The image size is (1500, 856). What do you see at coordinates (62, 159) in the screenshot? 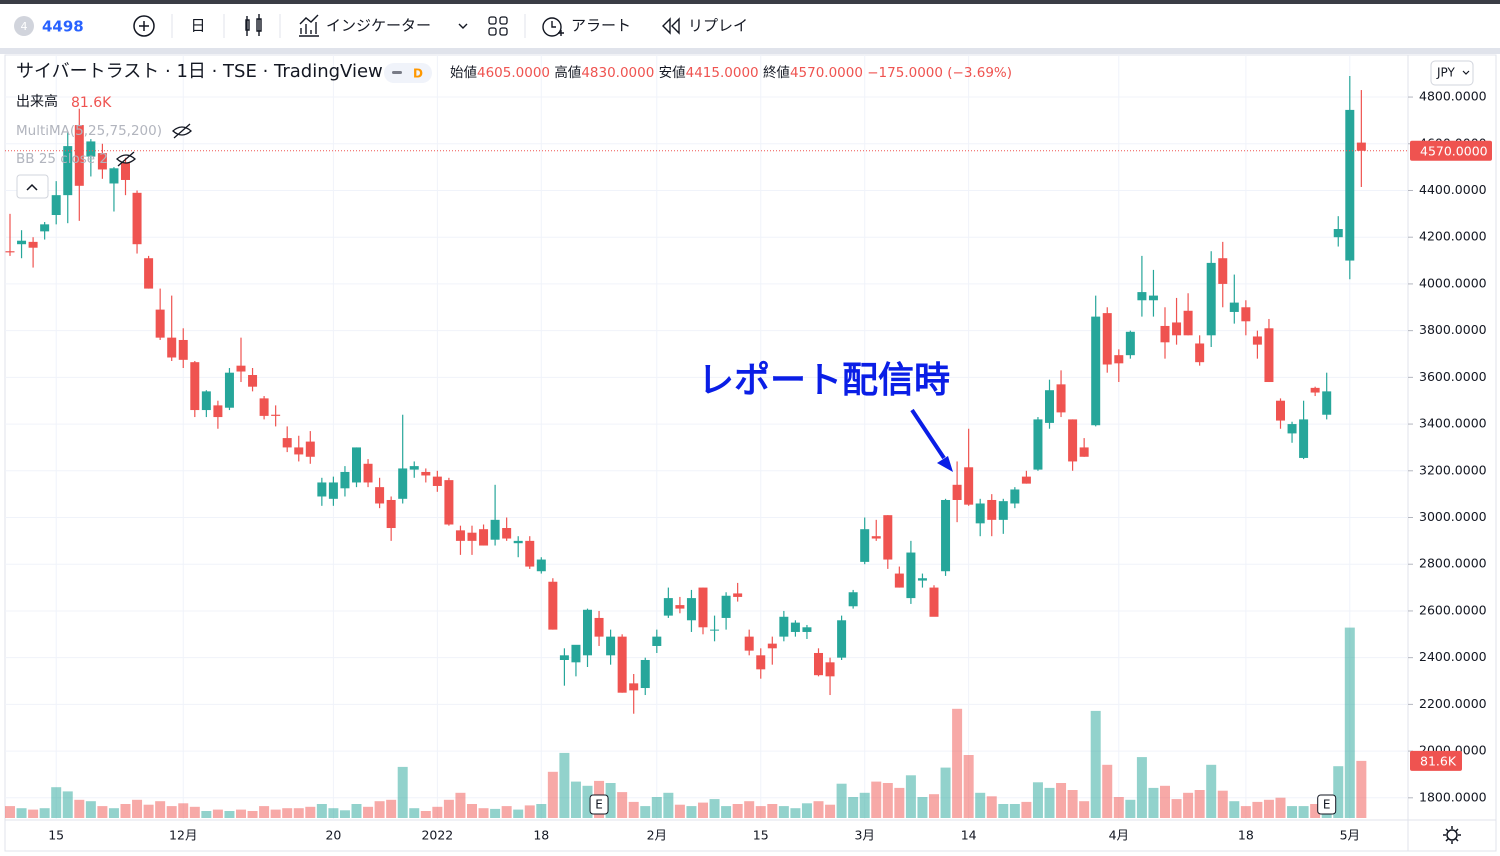
I see `indicator-legend: BB 25 close 2` at bounding box center [62, 159].